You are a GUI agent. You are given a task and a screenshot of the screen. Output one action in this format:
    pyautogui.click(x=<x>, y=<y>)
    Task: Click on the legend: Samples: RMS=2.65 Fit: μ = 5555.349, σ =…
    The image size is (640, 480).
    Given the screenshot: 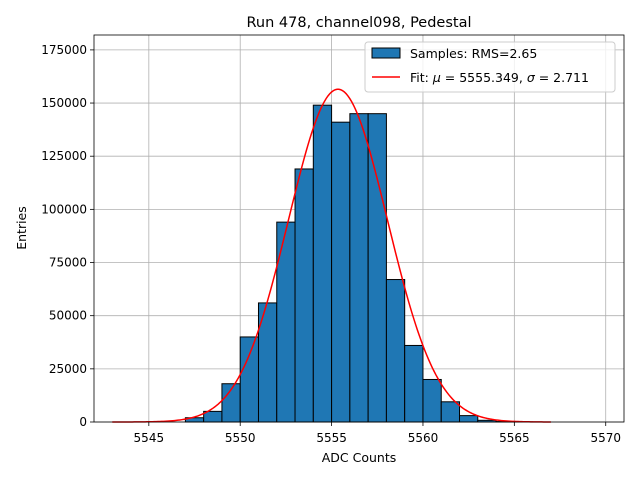 What is the action you would take?
    pyautogui.click(x=490, y=67)
    